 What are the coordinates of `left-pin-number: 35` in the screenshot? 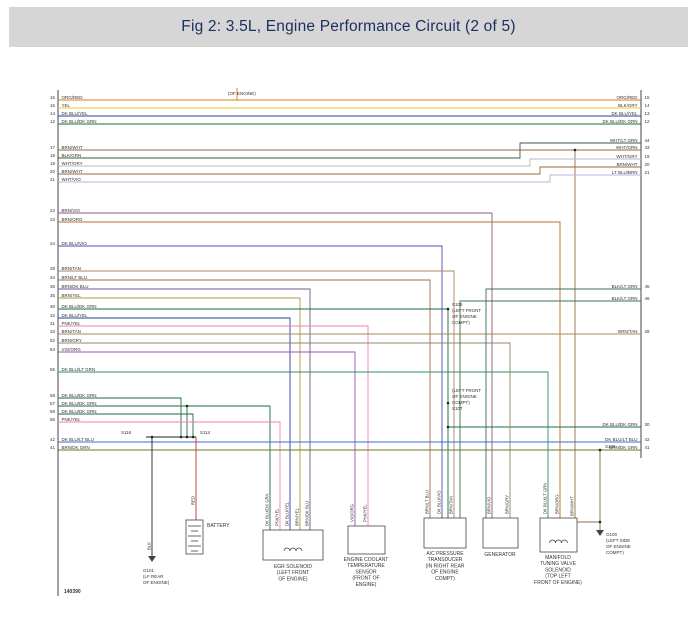 It's located at (53, 295).